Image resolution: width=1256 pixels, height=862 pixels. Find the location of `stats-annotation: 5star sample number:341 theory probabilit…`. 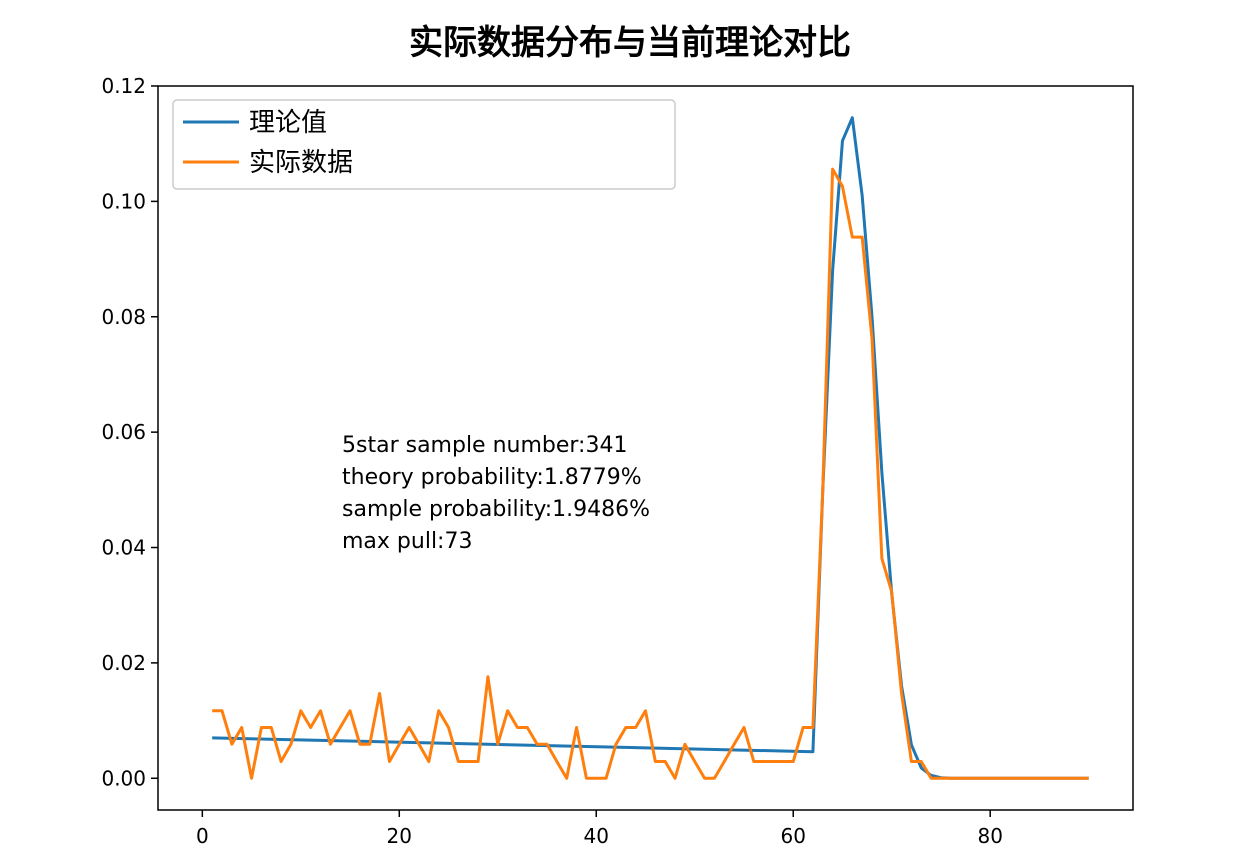

stats-annotation: 5star sample number:341 theory probabilit… is located at coordinates (496, 493).